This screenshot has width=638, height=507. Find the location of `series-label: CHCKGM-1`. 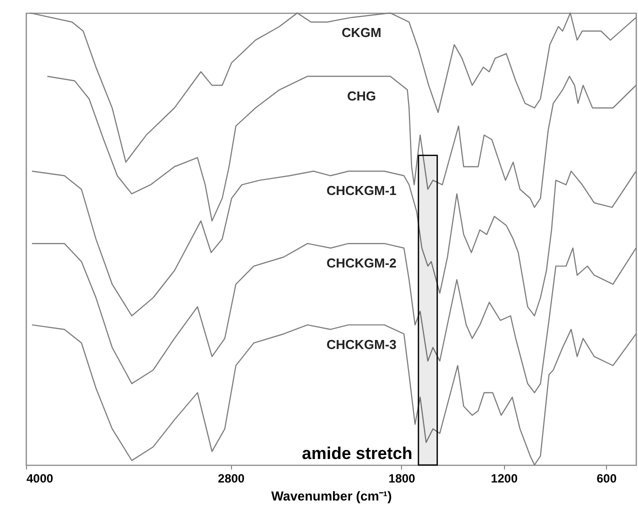

series-label: CHCKGM-1 is located at coordinates (361, 190).